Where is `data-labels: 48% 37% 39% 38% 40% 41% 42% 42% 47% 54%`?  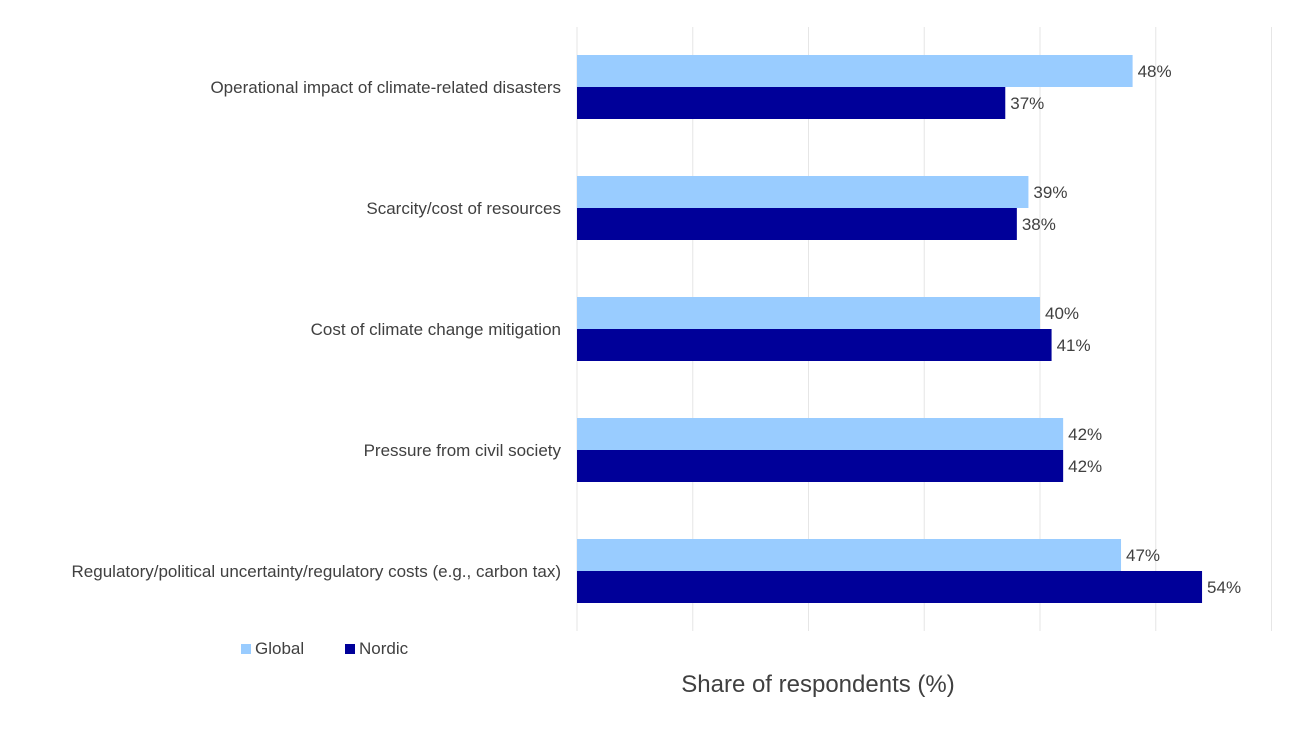
data-labels: 48% 37% 39% 38% 40% 41% 42% 42% 47% 54% is located at coordinates (1125, 329).